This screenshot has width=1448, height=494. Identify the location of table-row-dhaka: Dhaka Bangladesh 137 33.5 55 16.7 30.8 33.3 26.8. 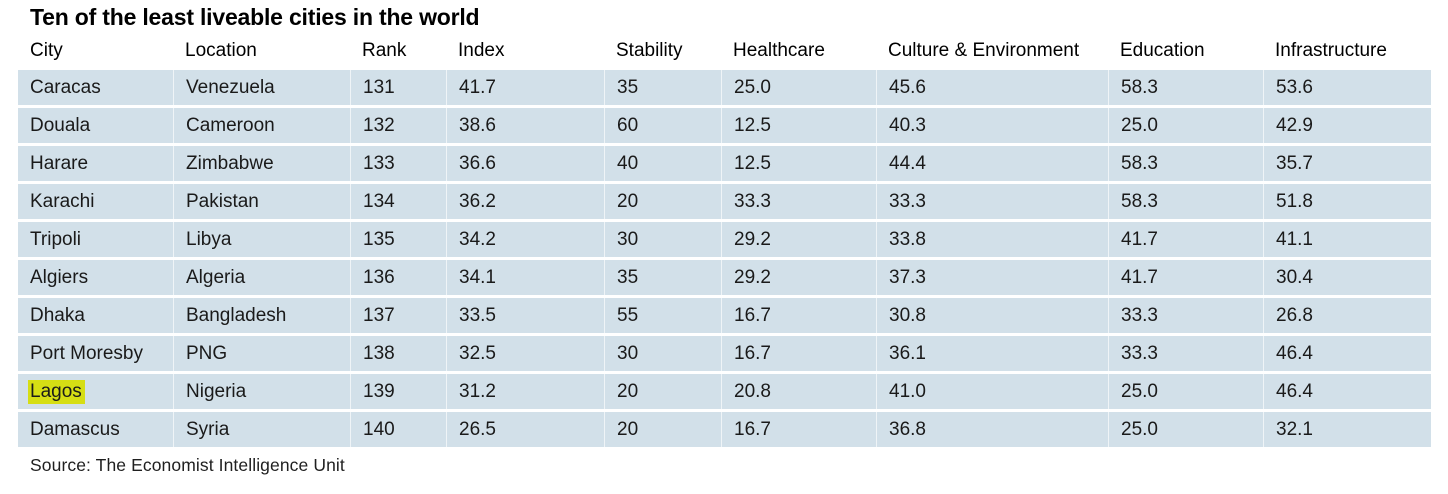
(724, 315).